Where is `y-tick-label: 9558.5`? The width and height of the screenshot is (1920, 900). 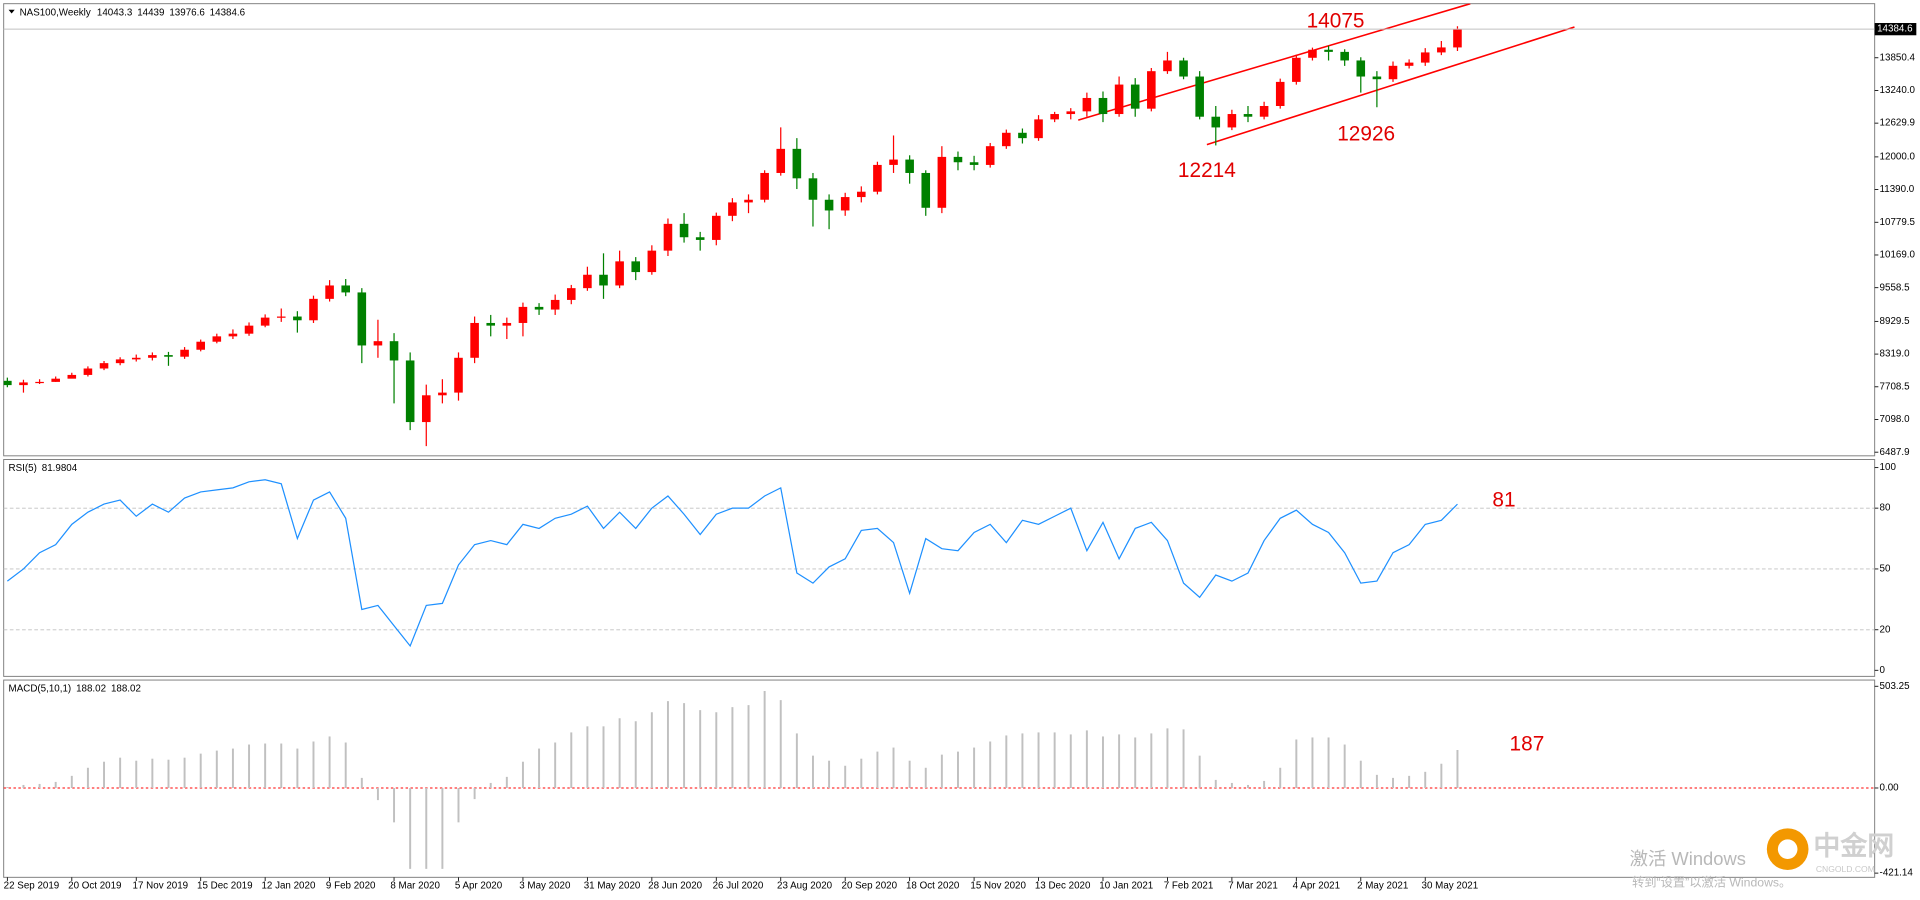
y-tick-label: 9558.5 is located at coordinates (1895, 287).